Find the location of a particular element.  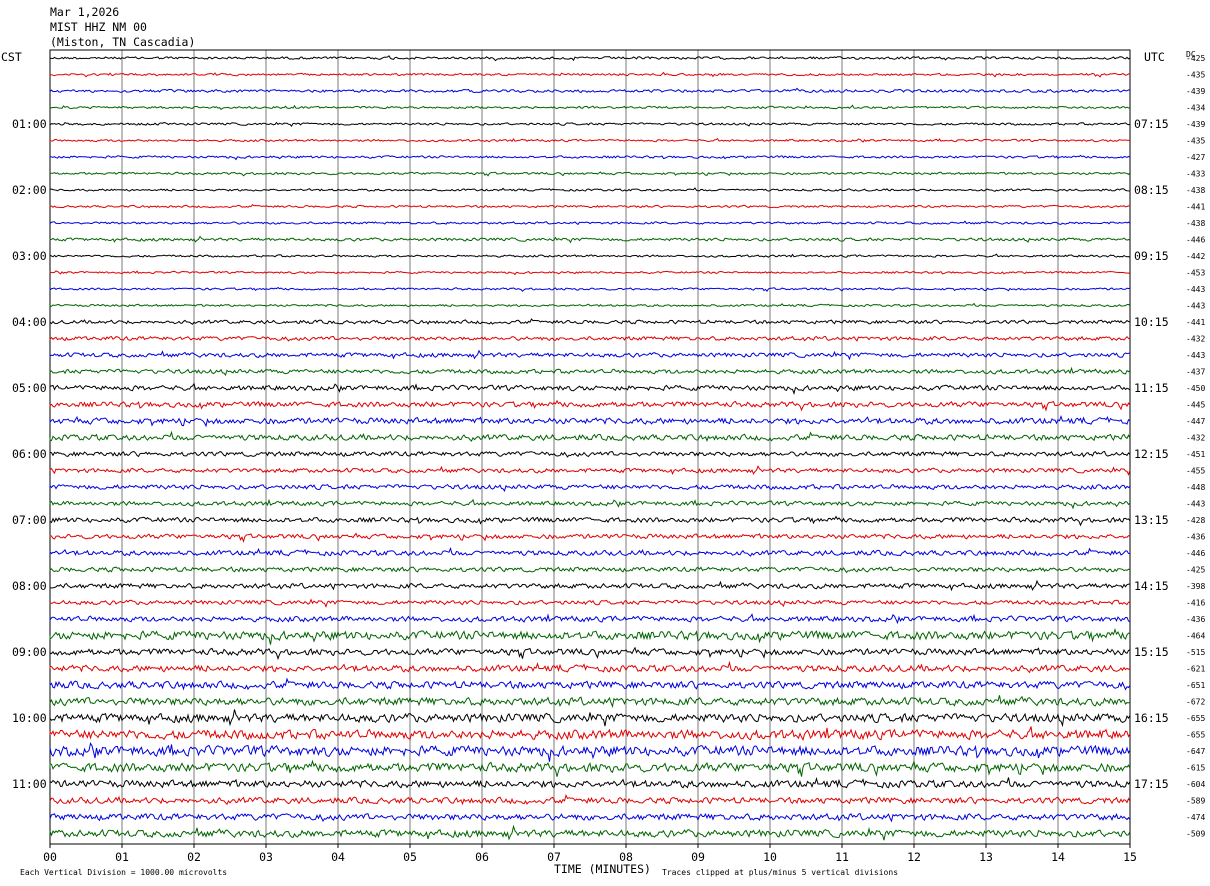

left-hour-label: 11:00 is located at coordinates (29, 784).